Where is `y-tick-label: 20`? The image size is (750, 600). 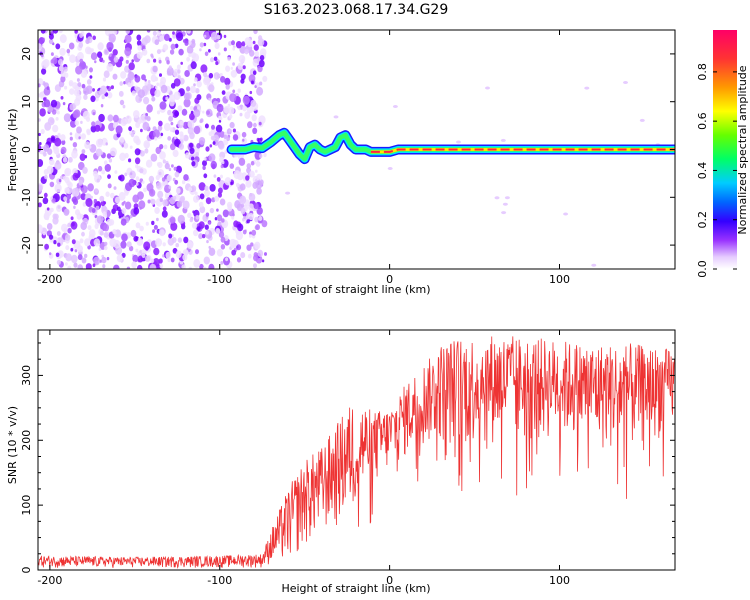 y-tick-label: 20 is located at coordinates (26, 54).